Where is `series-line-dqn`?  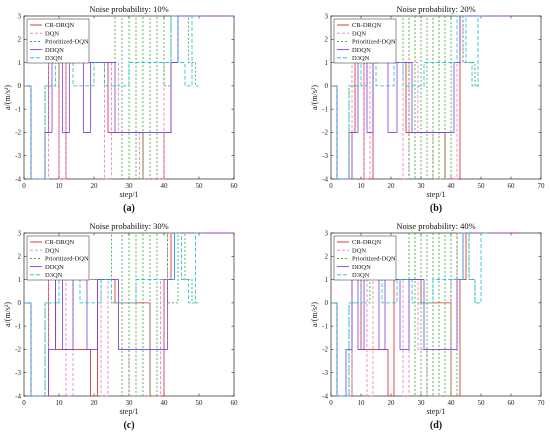
series-line-dqn is located at coordinates (421, 97).